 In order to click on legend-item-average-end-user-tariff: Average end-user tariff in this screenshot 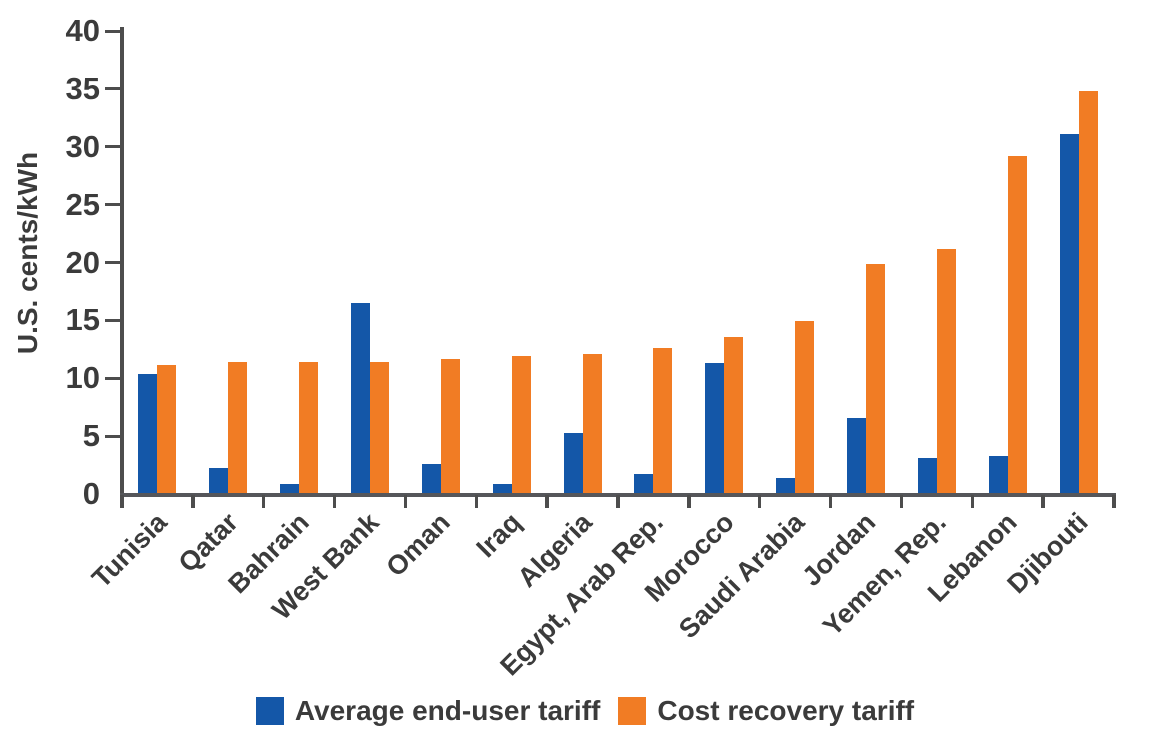, I will do `click(428, 711)`.